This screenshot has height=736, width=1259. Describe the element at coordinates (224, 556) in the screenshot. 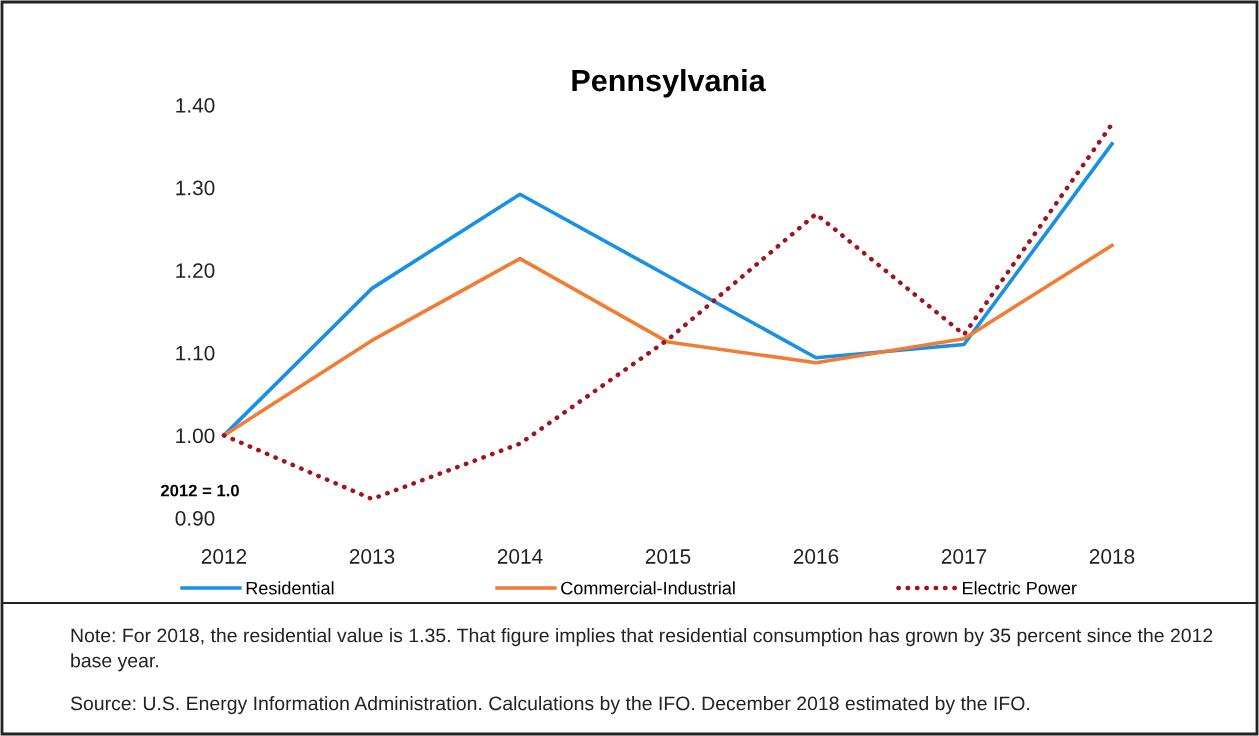

I see `x-tick-label: 2012` at that location.